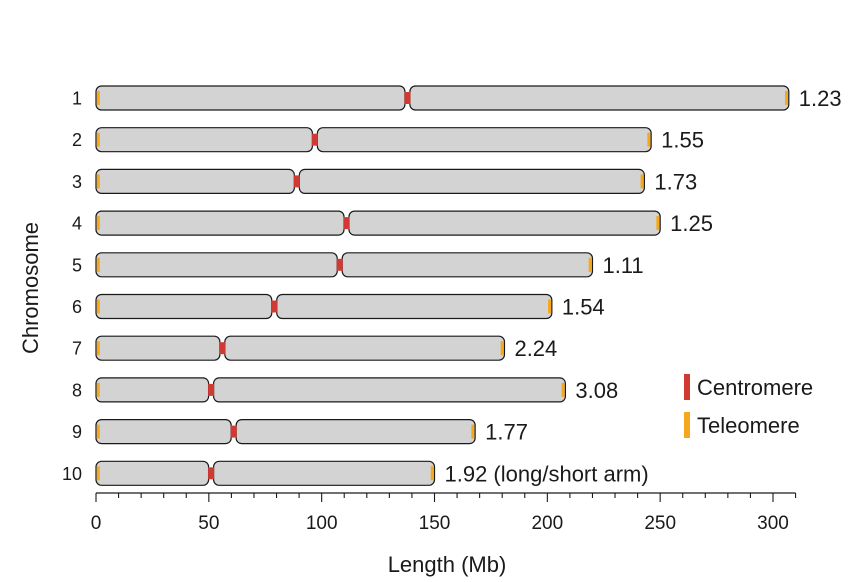  I want to click on x-axis-title: Length (Mb), so click(447, 564).